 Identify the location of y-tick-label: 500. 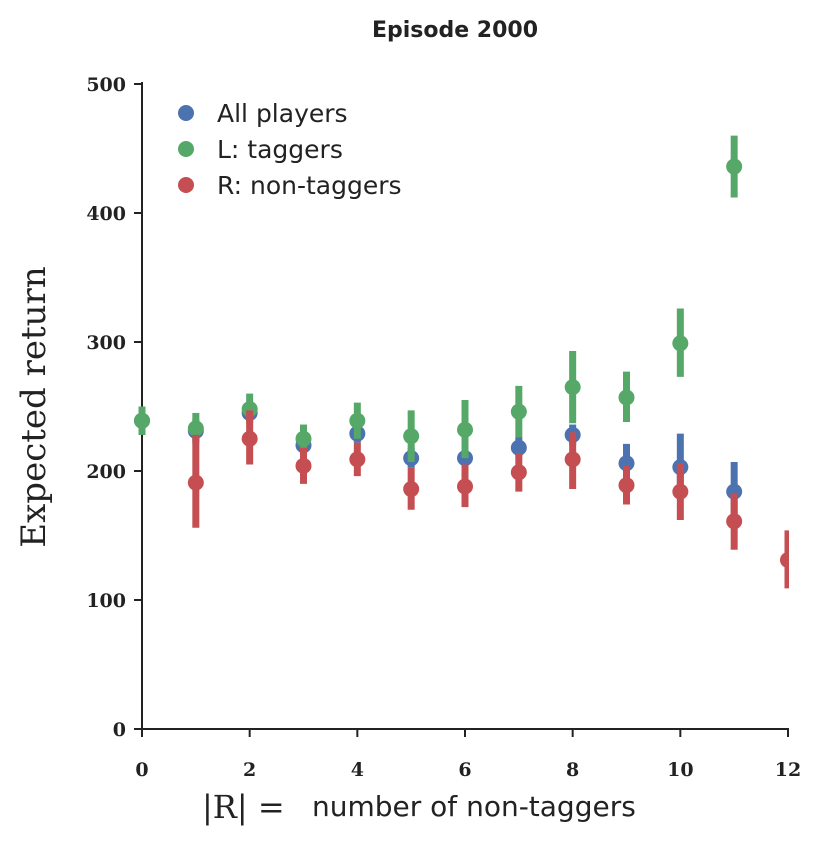
(106, 85).